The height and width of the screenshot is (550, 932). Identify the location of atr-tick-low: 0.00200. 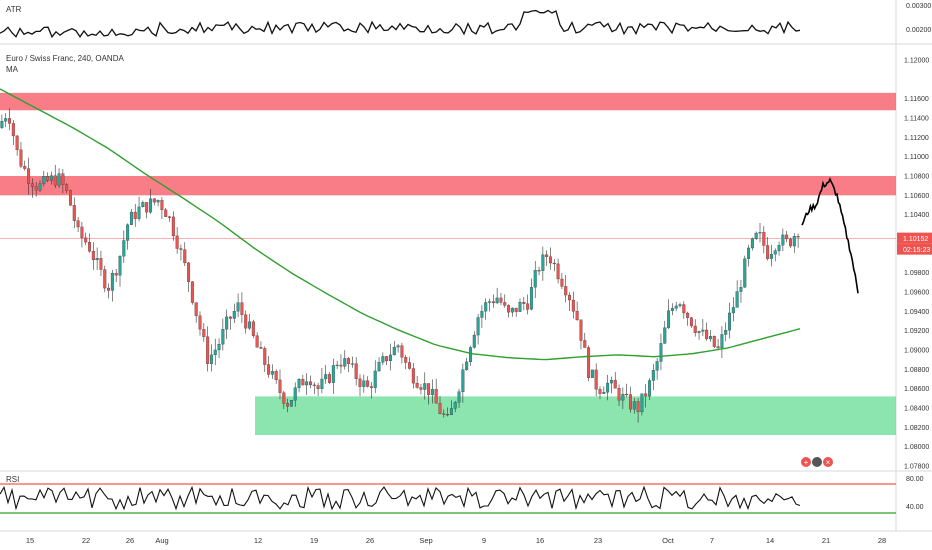
(918, 30).